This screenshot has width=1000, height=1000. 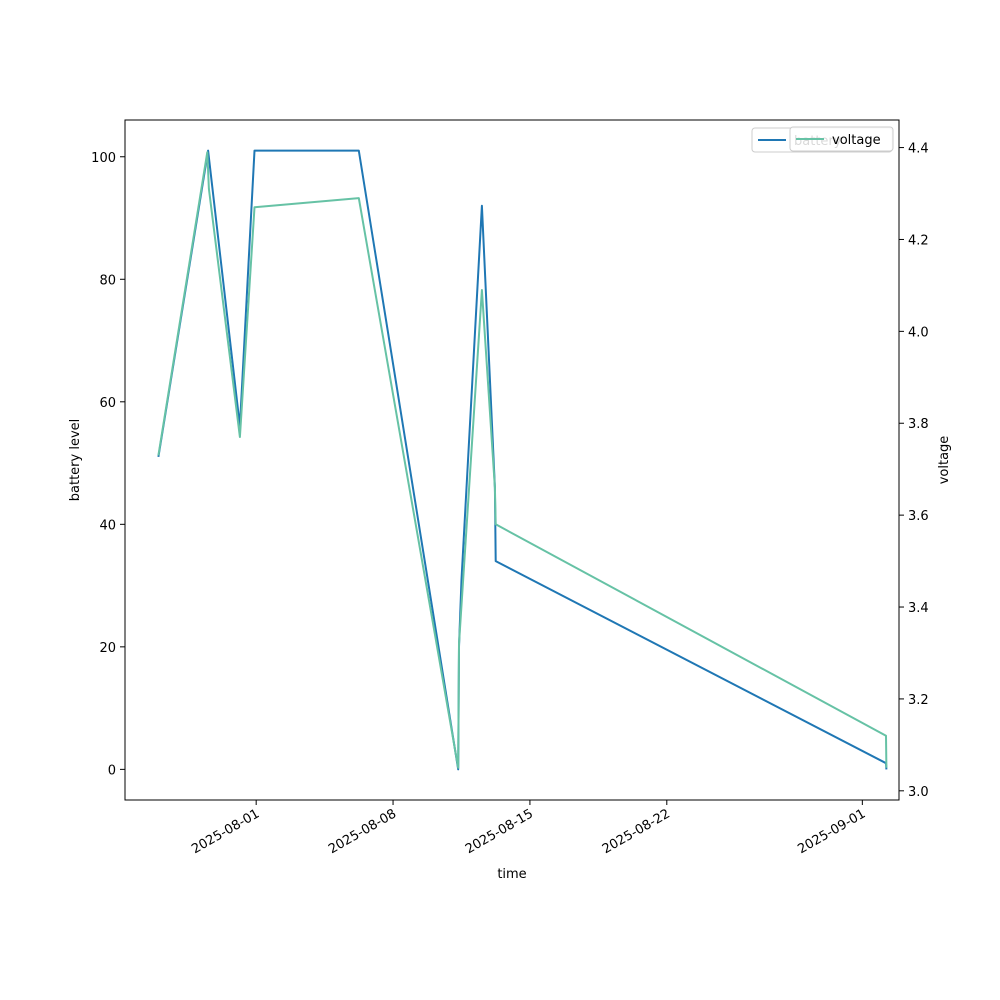 I want to click on x-axis-label: time, so click(x=511, y=874).